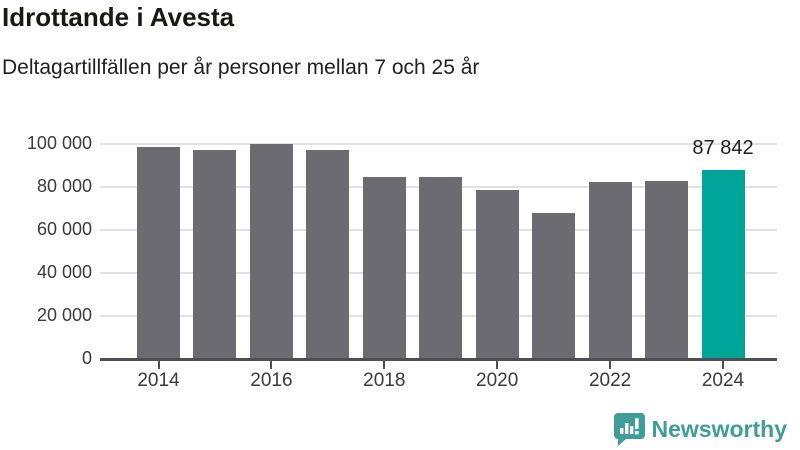  Describe the element at coordinates (64, 271) in the screenshot. I see `y-tick-label: 40 000` at that location.